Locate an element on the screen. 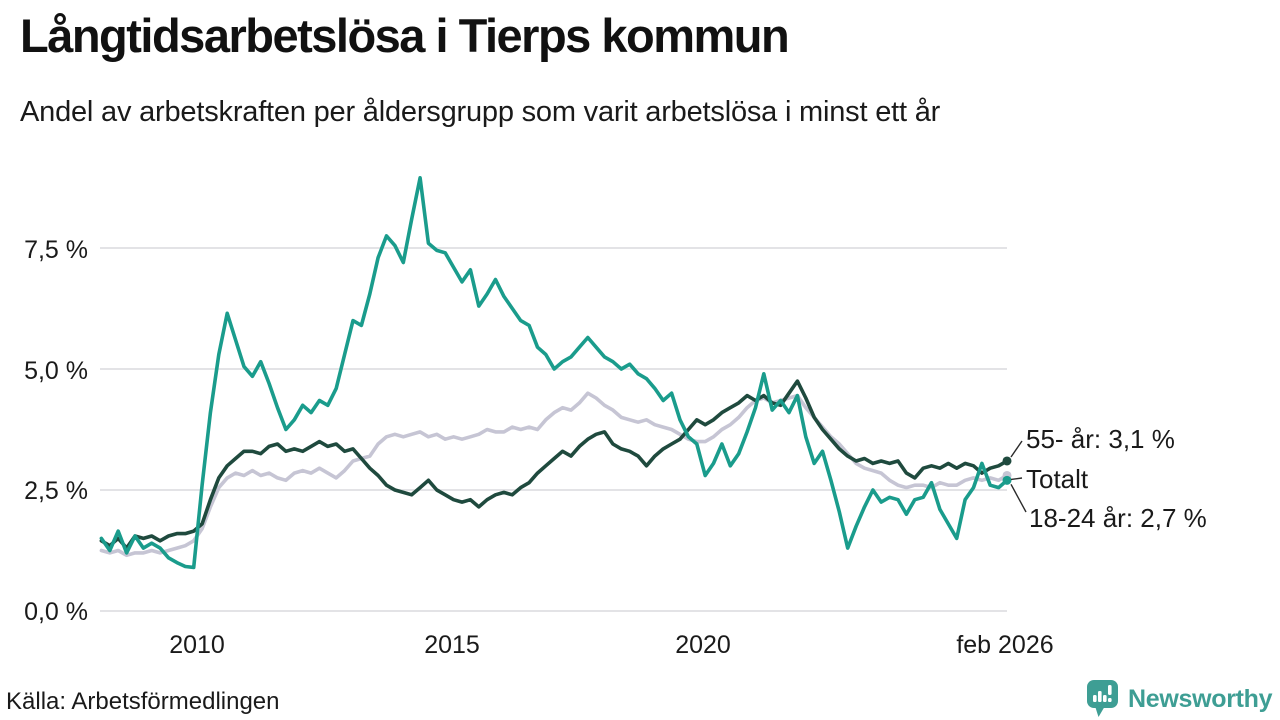  end-dot-18-24 år is located at coordinates (1007, 480).